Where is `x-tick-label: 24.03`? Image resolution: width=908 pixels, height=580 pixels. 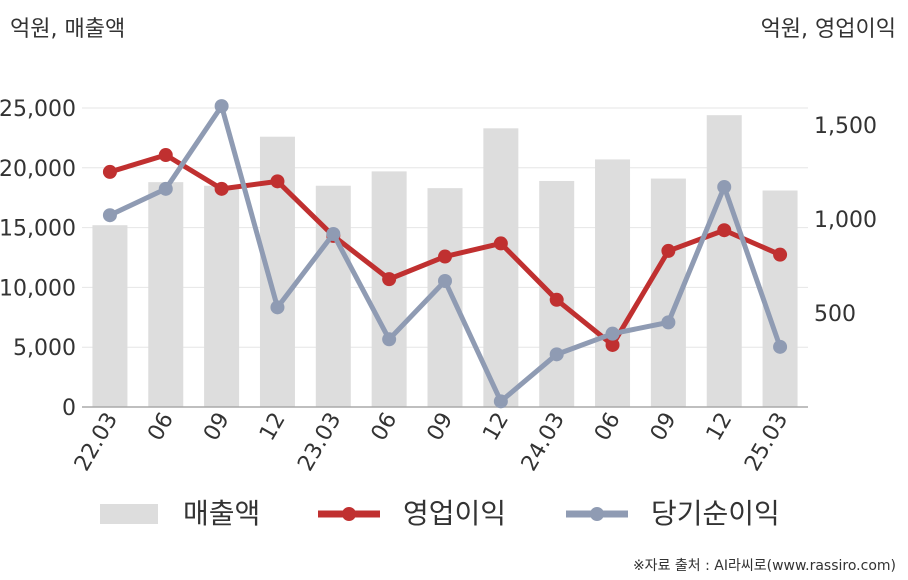 x-tick-label: 24.03 is located at coordinates (543, 442).